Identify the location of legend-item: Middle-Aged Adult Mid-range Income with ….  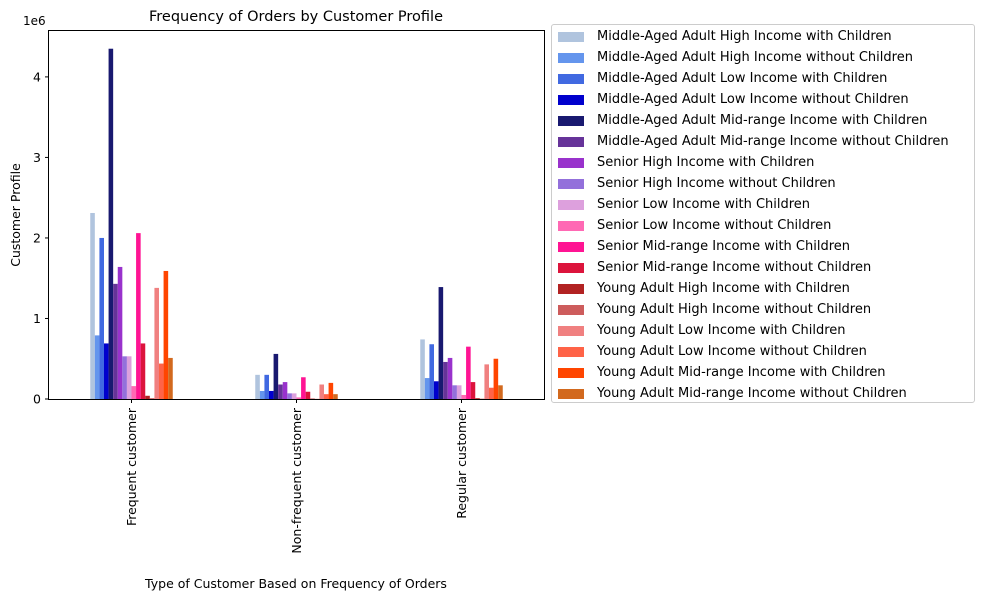
(742, 120).